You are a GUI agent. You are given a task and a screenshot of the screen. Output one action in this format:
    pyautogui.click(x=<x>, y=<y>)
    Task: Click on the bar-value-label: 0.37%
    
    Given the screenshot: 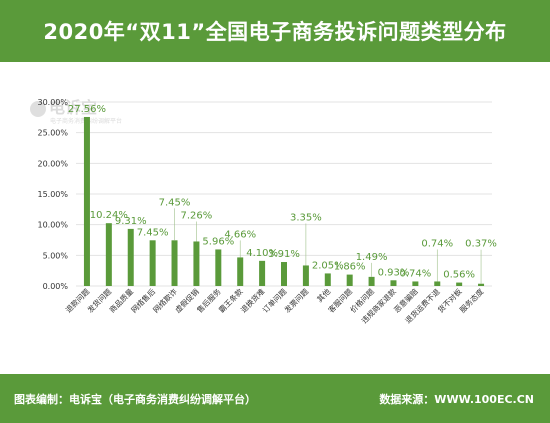 What is the action you would take?
    pyautogui.click(x=481, y=244)
    